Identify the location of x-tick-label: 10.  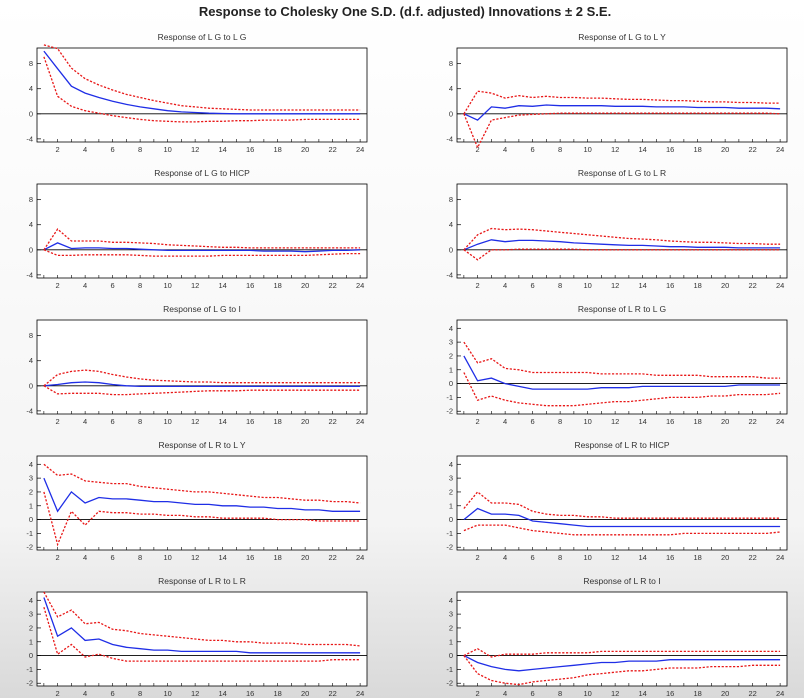
(587, 557).